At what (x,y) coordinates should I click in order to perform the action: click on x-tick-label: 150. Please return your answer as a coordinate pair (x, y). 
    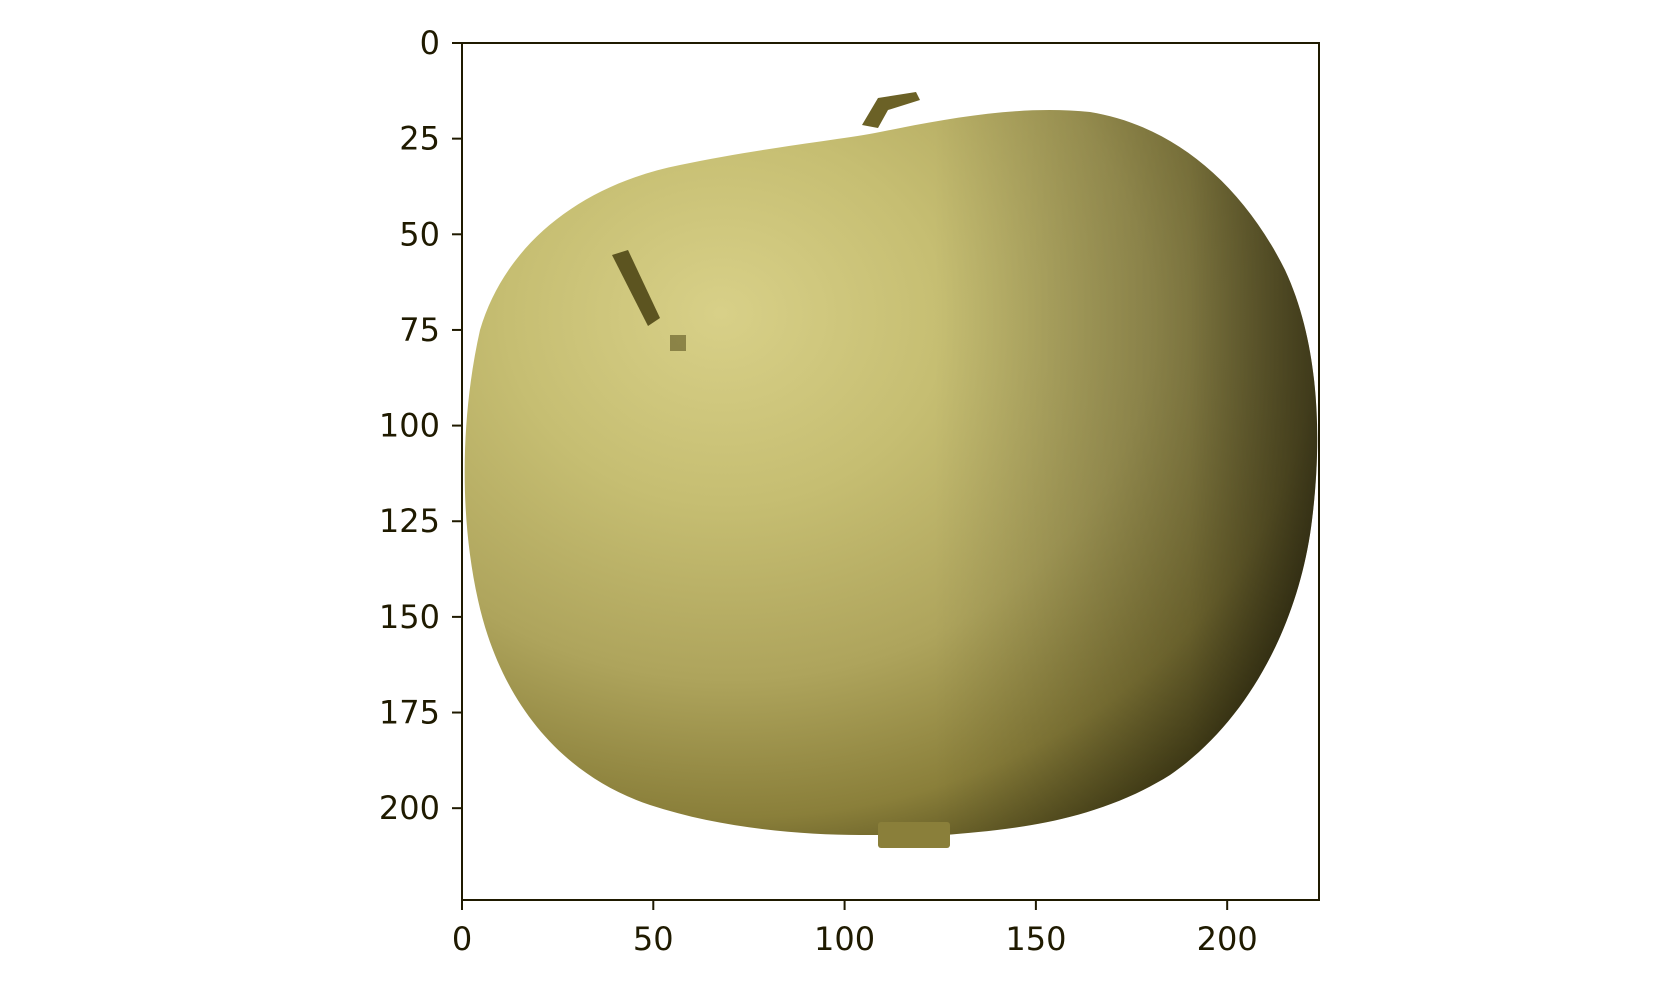
    Looking at the image, I should click on (1035, 939).